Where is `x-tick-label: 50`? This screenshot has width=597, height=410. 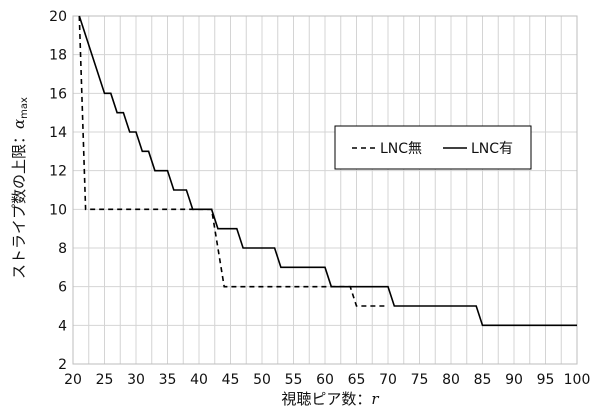
x-tick-label: 50 is located at coordinates (262, 380).